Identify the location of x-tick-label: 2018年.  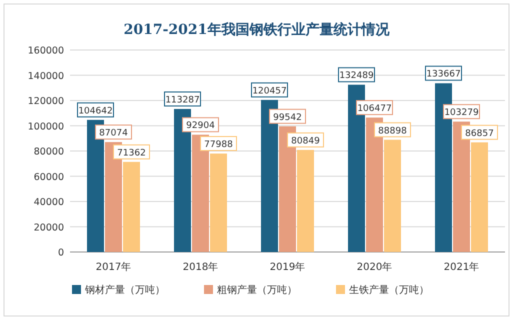
(200, 267).